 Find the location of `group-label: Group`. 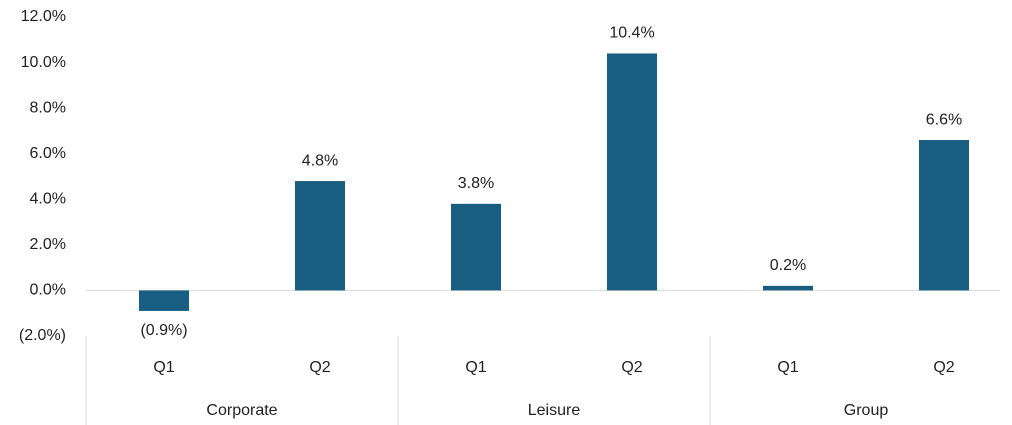

group-label: Group is located at coordinates (866, 410).